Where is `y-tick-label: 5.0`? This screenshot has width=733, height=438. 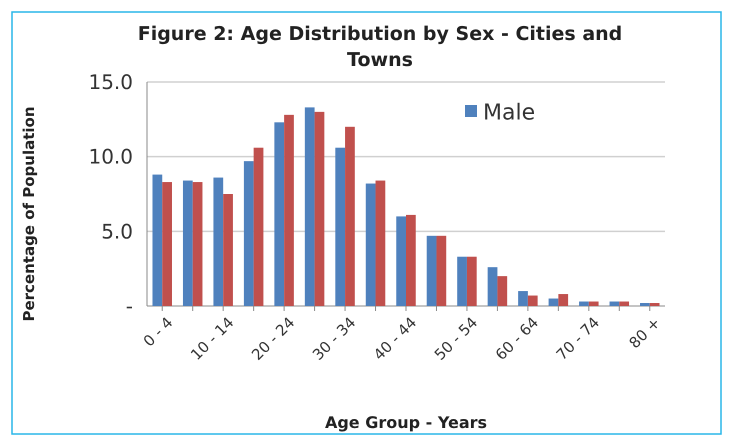 y-tick-label: 5.0 is located at coordinates (117, 231).